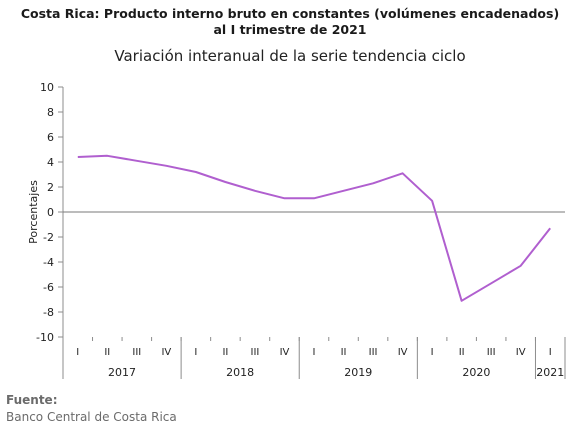  Describe the element at coordinates (240, 372) in the screenshot. I see `year-label: 2018` at that location.